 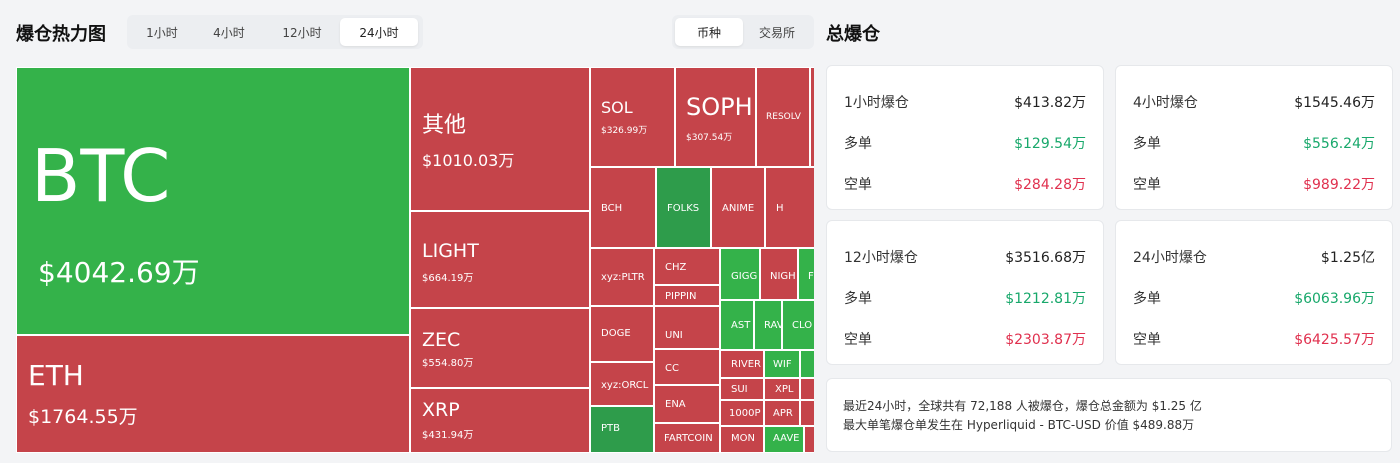 What do you see at coordinates (776, 32) in the screenshot?
I see `tab-by-exchange: 交易所` at bounding box center [776, 32].